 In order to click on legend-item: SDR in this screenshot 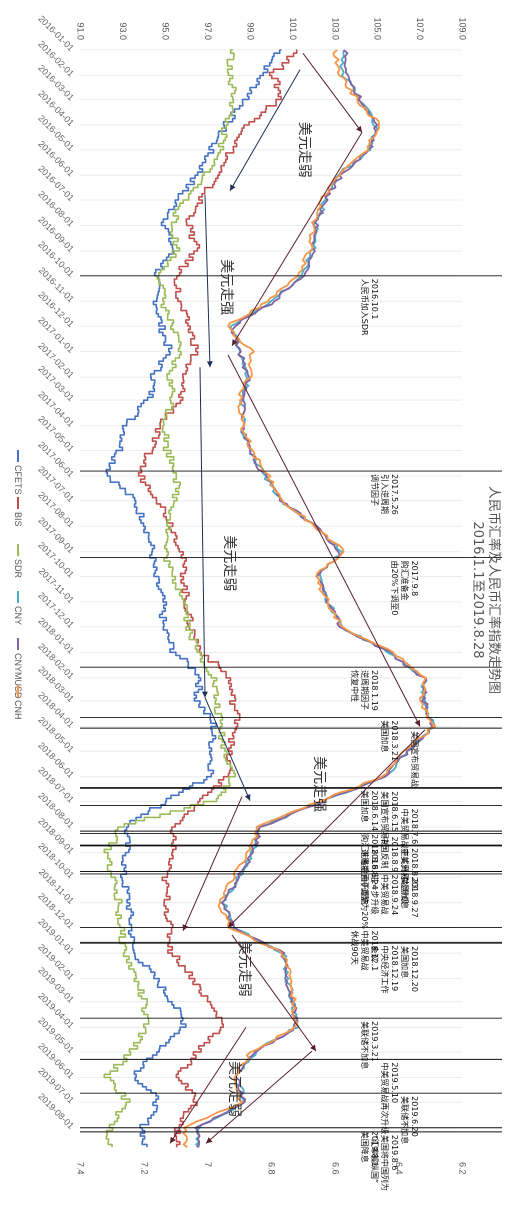, I will do `click(18, 561)`.